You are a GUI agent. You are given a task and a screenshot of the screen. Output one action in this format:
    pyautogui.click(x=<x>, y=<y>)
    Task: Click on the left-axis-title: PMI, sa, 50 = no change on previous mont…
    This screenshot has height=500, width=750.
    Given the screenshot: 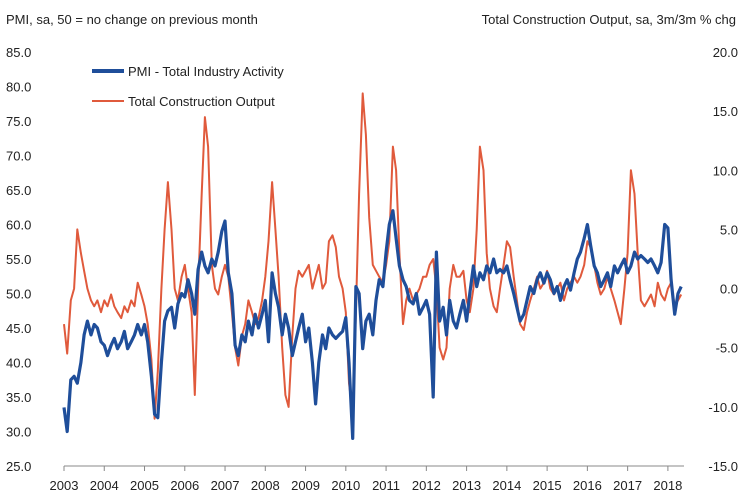 What is the action you would take?
    pyautogui.click(x=132, y=19)
    